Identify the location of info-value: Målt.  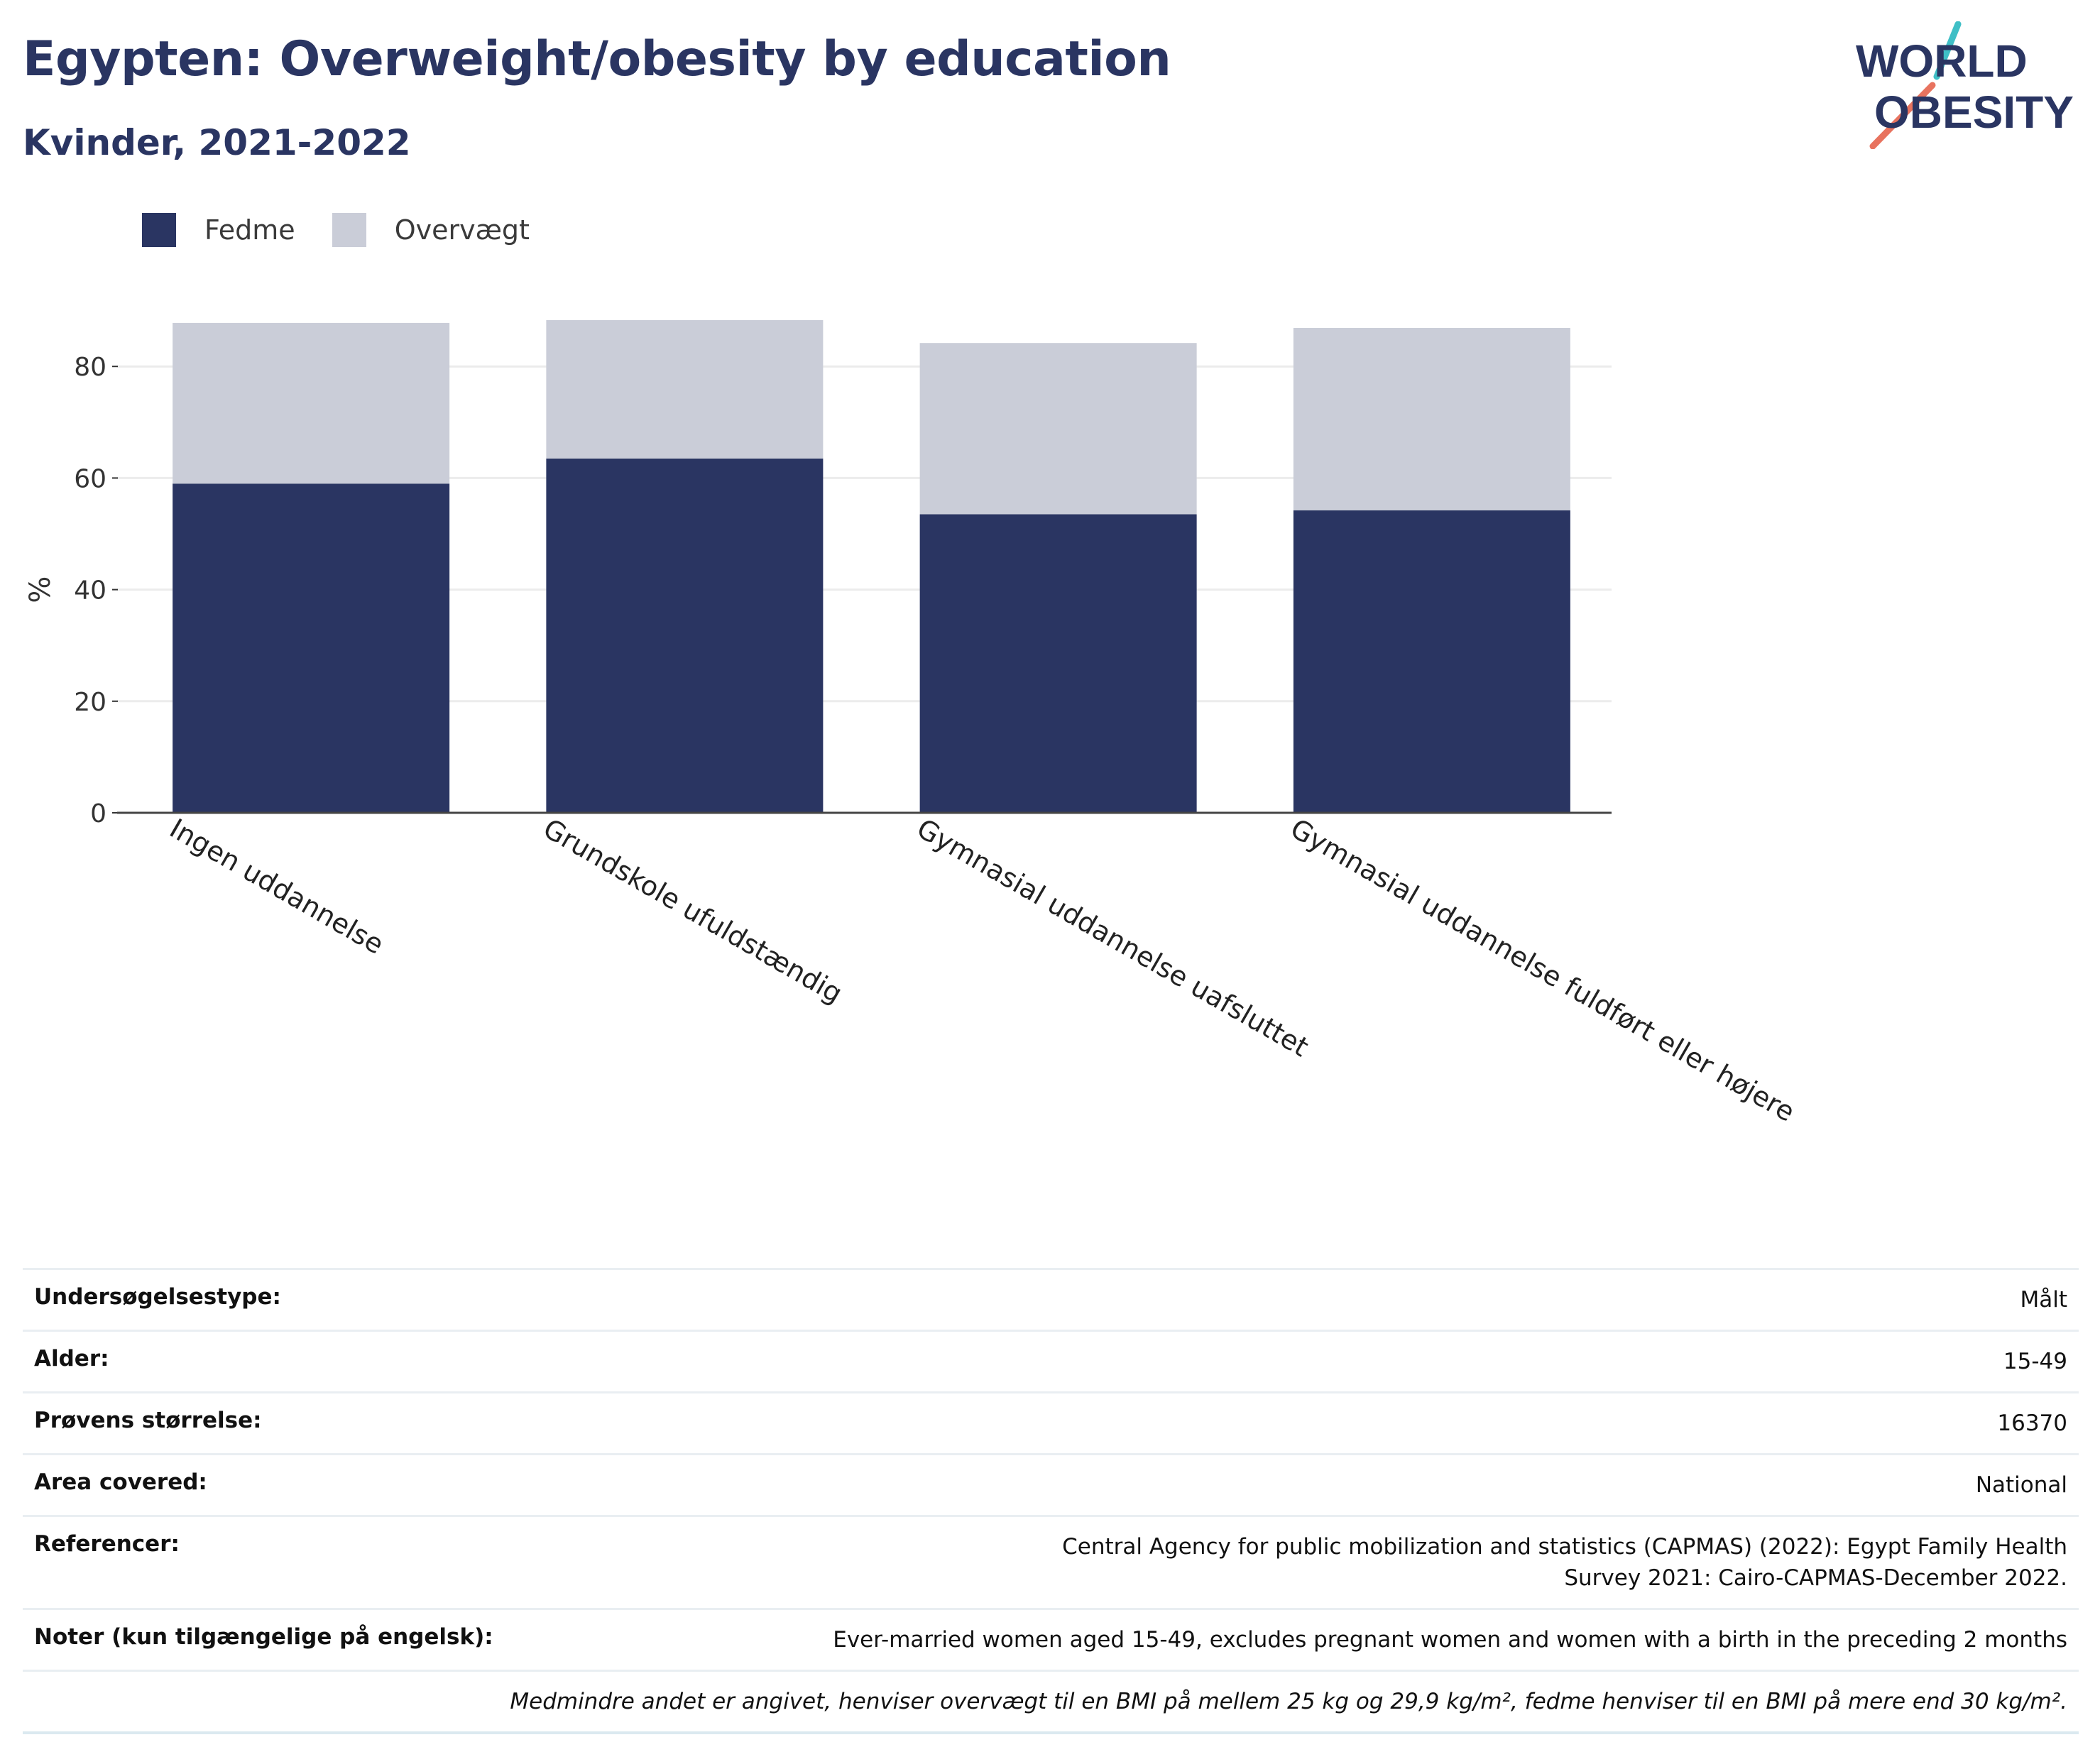
(1291, 1299).